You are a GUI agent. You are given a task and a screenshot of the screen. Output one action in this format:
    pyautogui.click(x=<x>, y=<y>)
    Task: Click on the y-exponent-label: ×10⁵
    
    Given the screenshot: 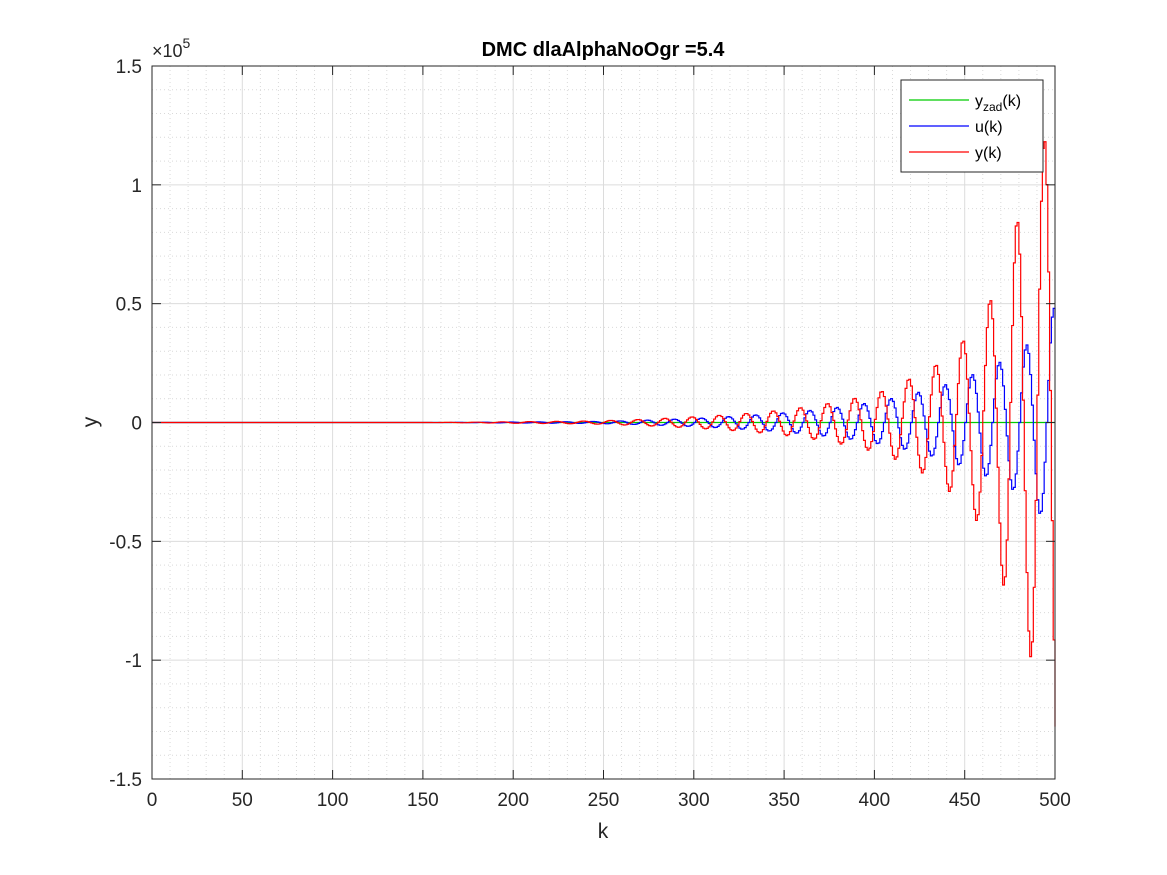 What is the action you would take?
    pyautogui.click(x=171, y=48)
    